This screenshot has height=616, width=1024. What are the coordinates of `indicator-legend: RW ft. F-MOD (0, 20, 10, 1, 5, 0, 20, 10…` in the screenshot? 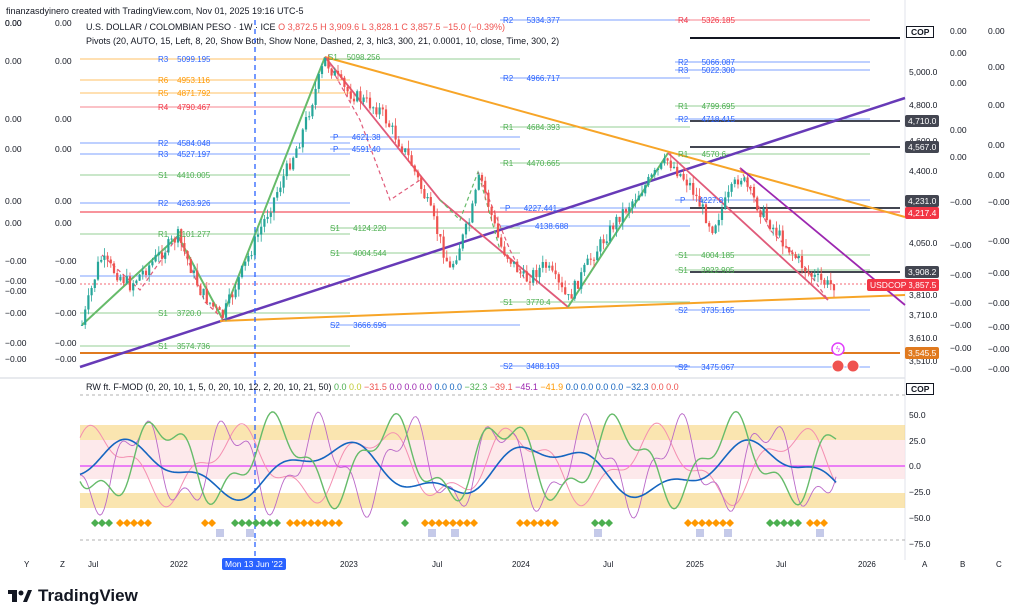 It's located at (382, 387).